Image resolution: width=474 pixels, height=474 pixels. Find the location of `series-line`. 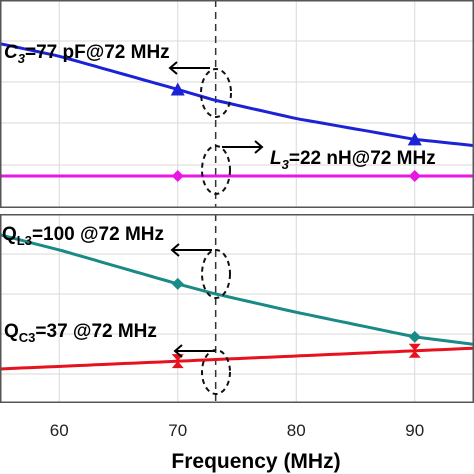

series-line is located at coordinates (237, 358).